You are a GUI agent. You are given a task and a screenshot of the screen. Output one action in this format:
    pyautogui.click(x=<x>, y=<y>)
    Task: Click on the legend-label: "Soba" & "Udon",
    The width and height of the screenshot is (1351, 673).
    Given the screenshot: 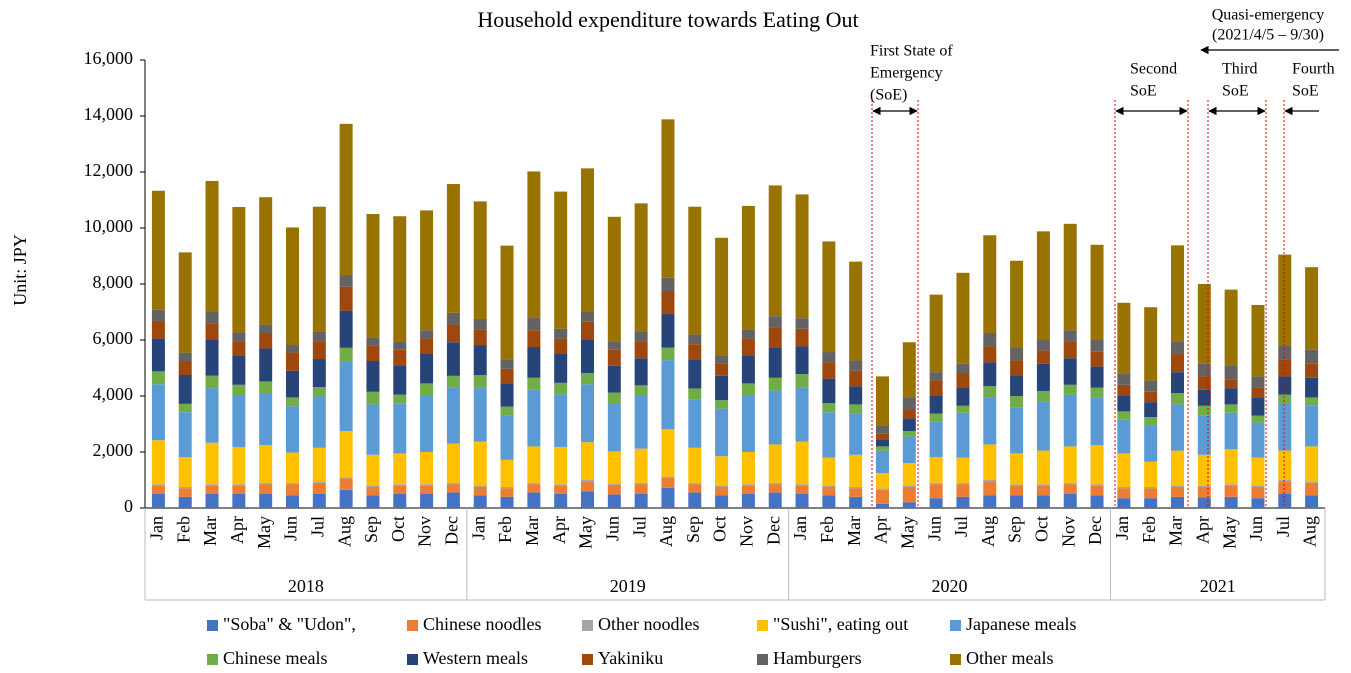 What is the action you would take?
    pyautogui.click(x=289, y=624)
    